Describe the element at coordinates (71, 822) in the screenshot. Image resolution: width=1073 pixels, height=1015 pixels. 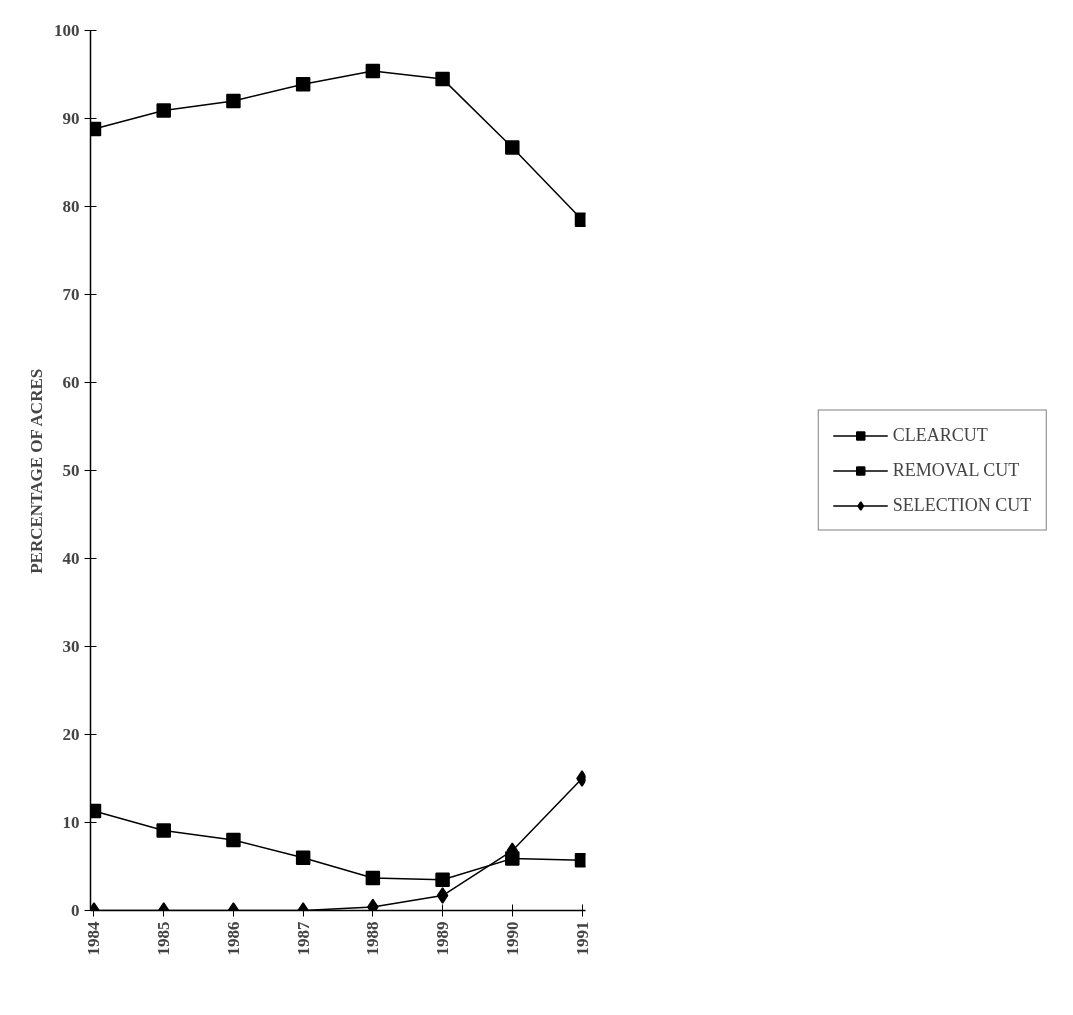
I see `y-tick-label: 10` at that location.